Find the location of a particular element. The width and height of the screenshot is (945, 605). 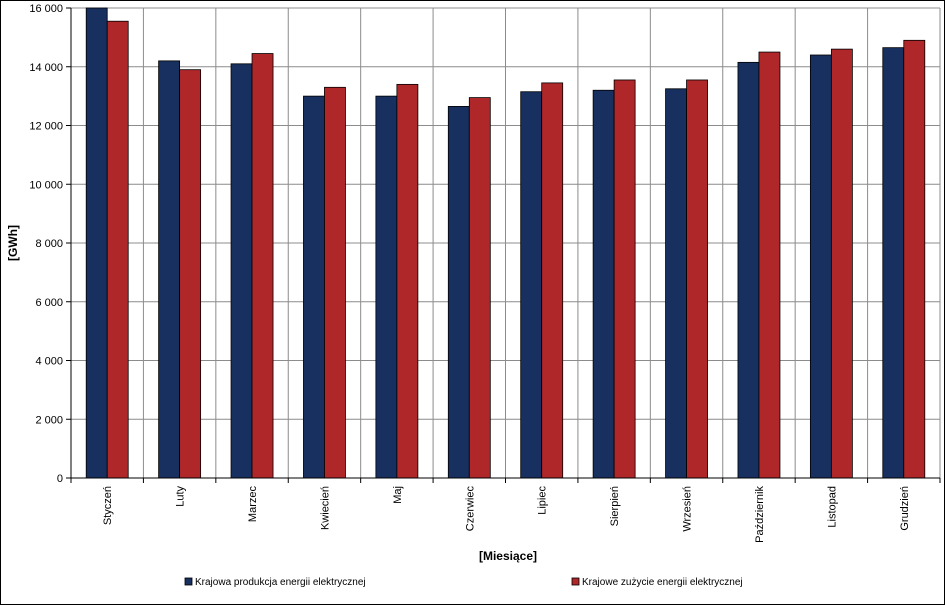

x-tick-label: Lipiec is located at coordinates (543, 500).